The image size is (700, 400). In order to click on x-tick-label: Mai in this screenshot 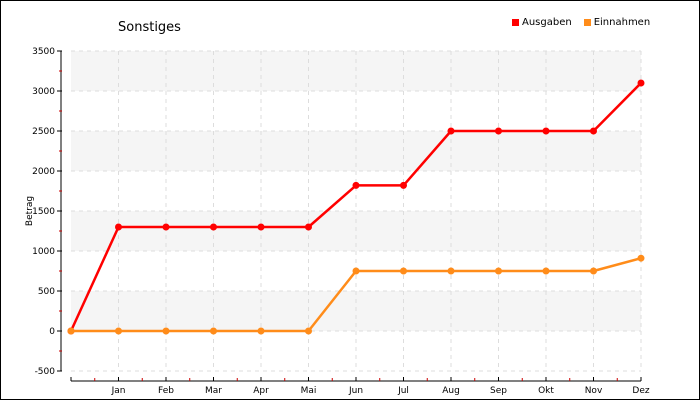, I will do `click(309, 391)`.